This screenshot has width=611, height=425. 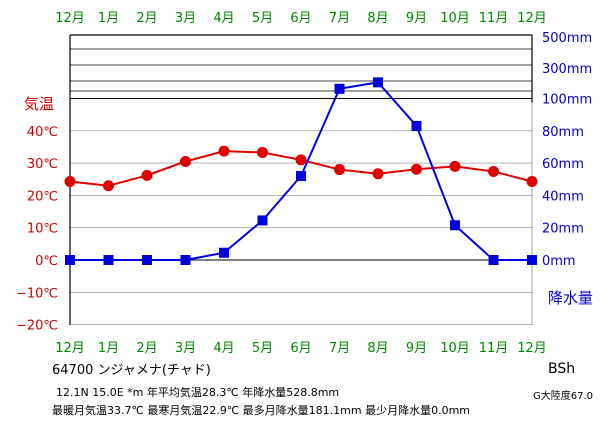 What do you see at coordinates (416, 348) in the screenshot?
I see `month-label-bottom: 9月` at bounding box center [416, 348].